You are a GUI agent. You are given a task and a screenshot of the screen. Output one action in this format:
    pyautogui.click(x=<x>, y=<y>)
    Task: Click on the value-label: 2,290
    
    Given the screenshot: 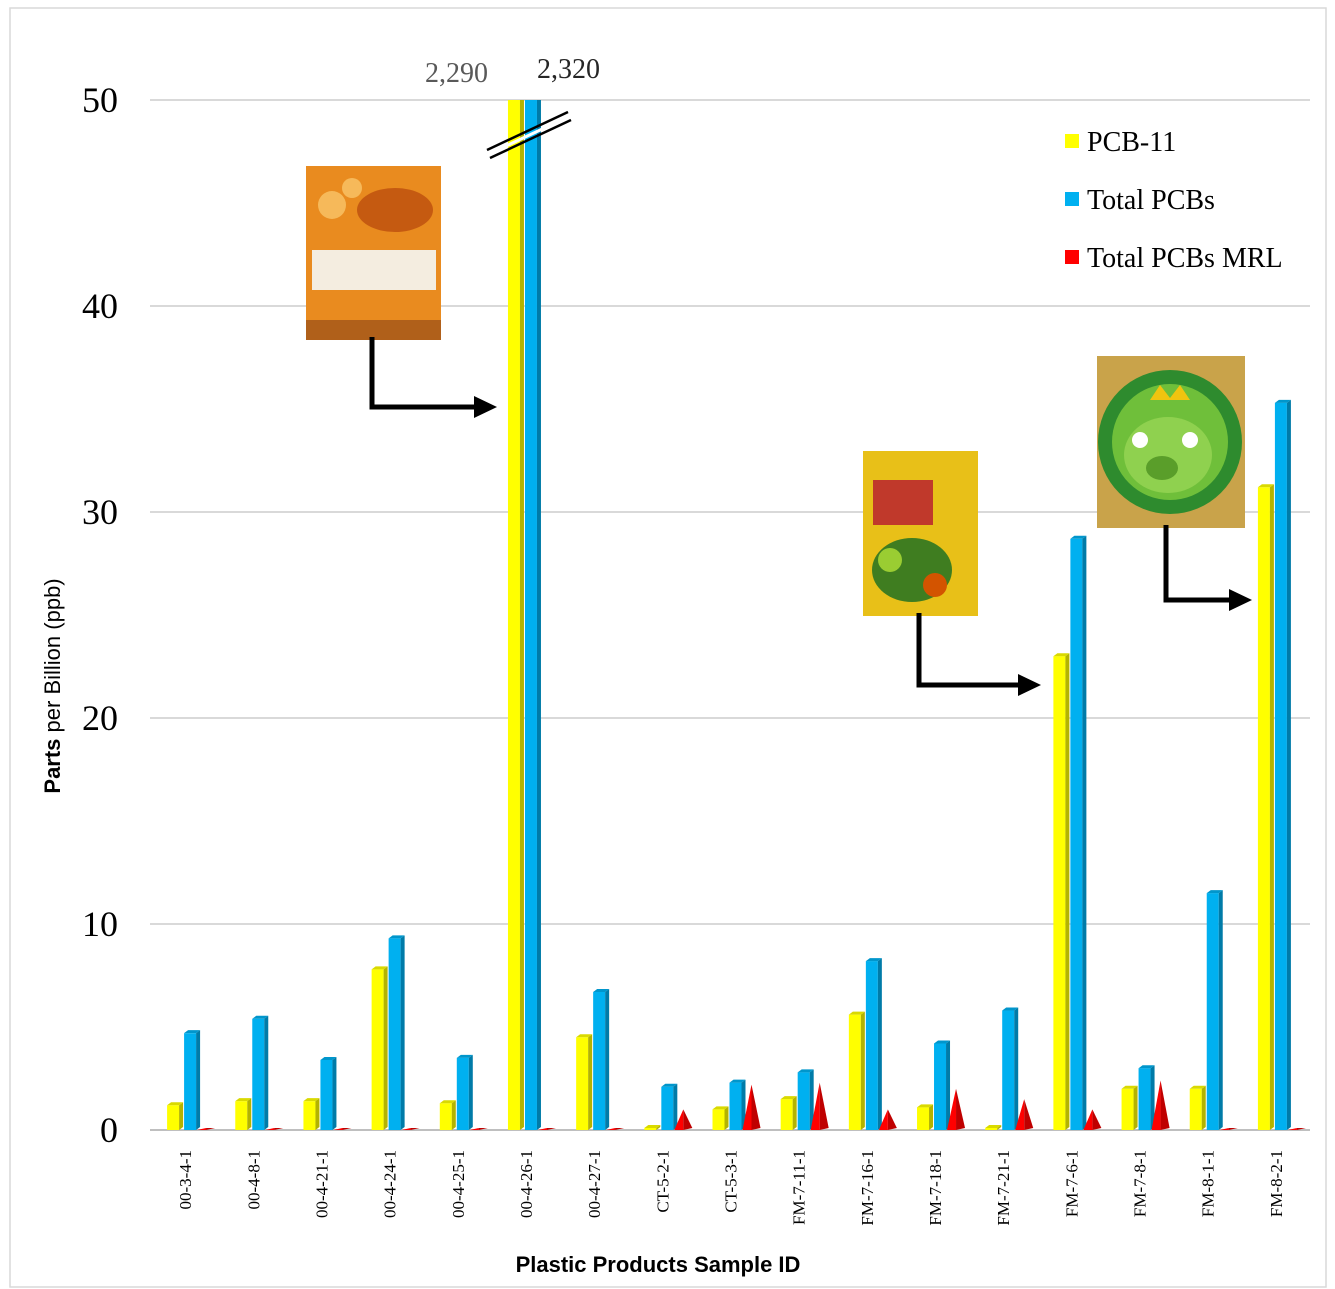 What is the action you would take?
    pyautogui.click(x=456, y=73)
    